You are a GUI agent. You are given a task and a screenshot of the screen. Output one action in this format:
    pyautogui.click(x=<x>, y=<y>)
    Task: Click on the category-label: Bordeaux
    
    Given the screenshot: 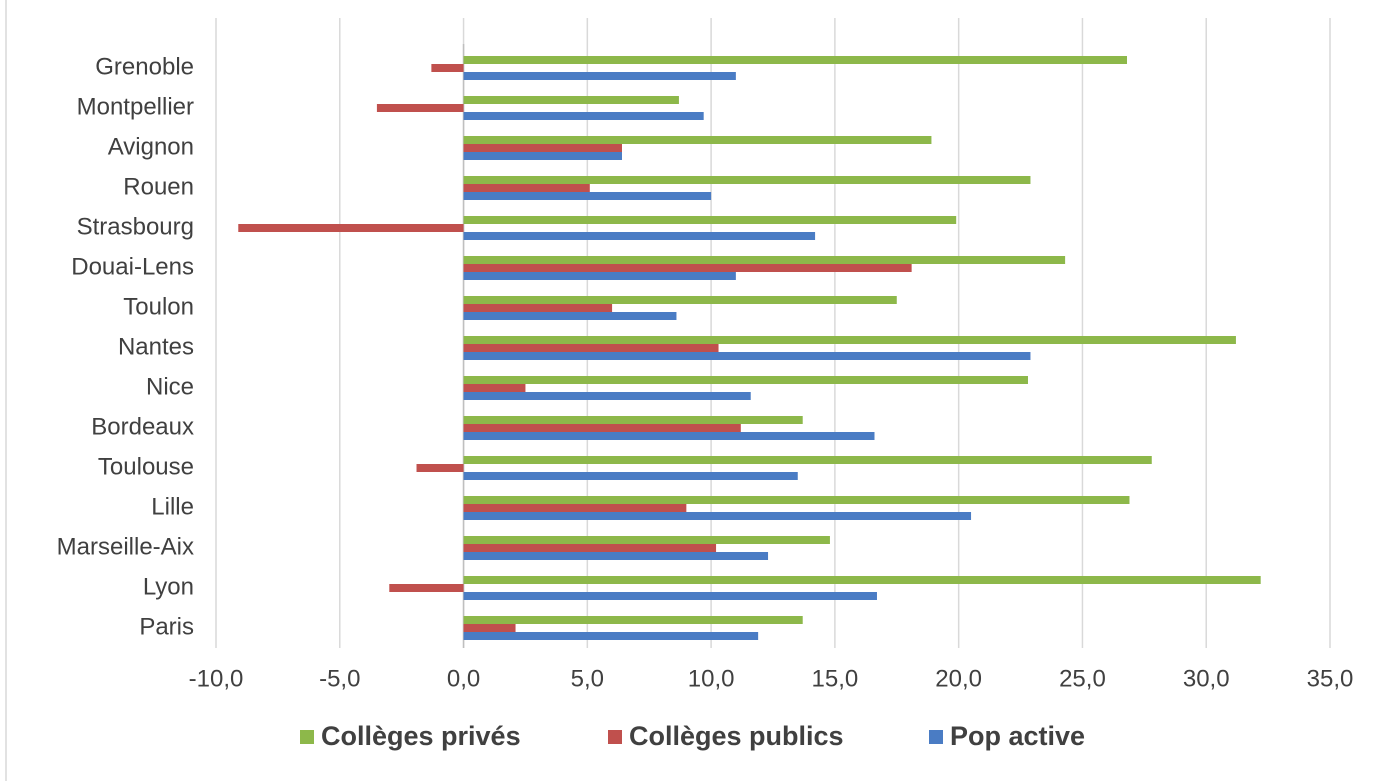 What is the action you would take?
    pyautogui.click(x=142, y=426)
    